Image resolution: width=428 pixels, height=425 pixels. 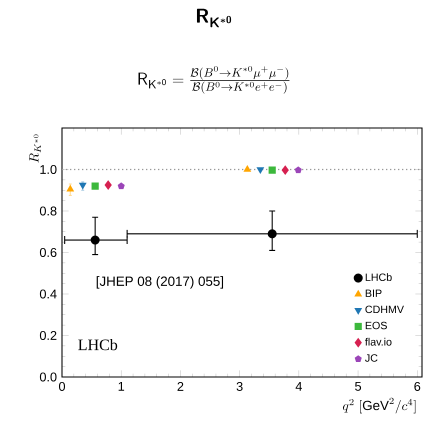 I want to click on x-tick-label: 4, so click(x=299, y=386).